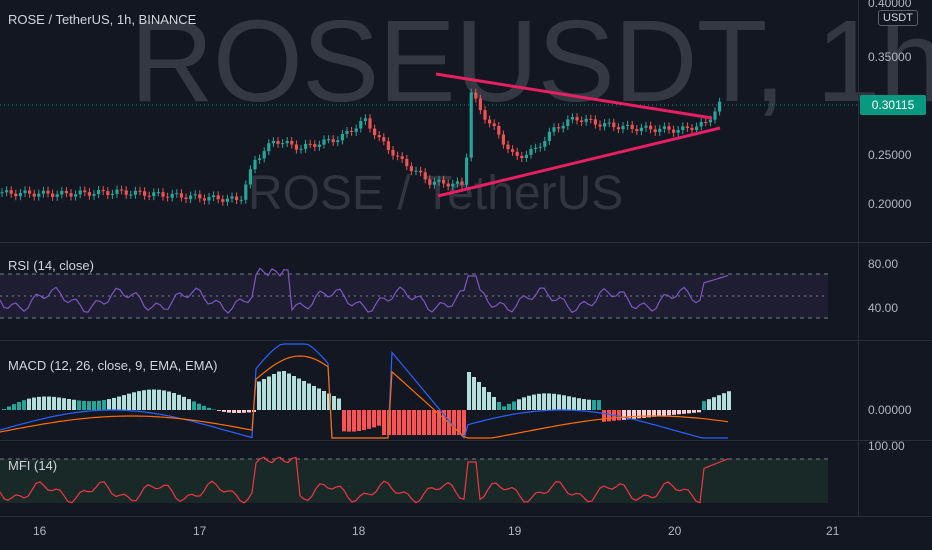 The image size is (932, 550). I want to click on triangle-upper-line, so click(574, 96).